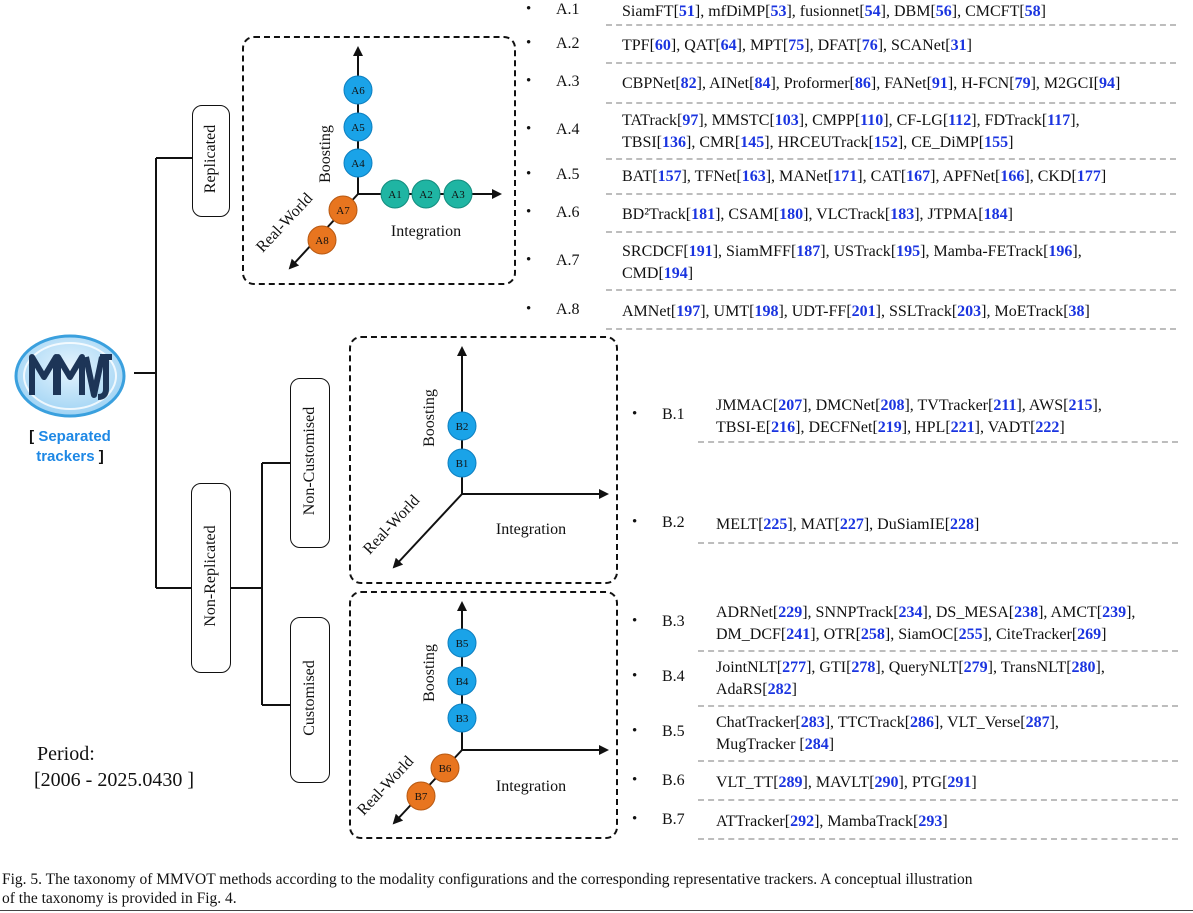 Image resolution: width=1193 pixels, height=913 pixels. What do you see at coordinates (775, 524) in the screenshot?
I see `citation-number: 225` at bounding box center [775, 524].